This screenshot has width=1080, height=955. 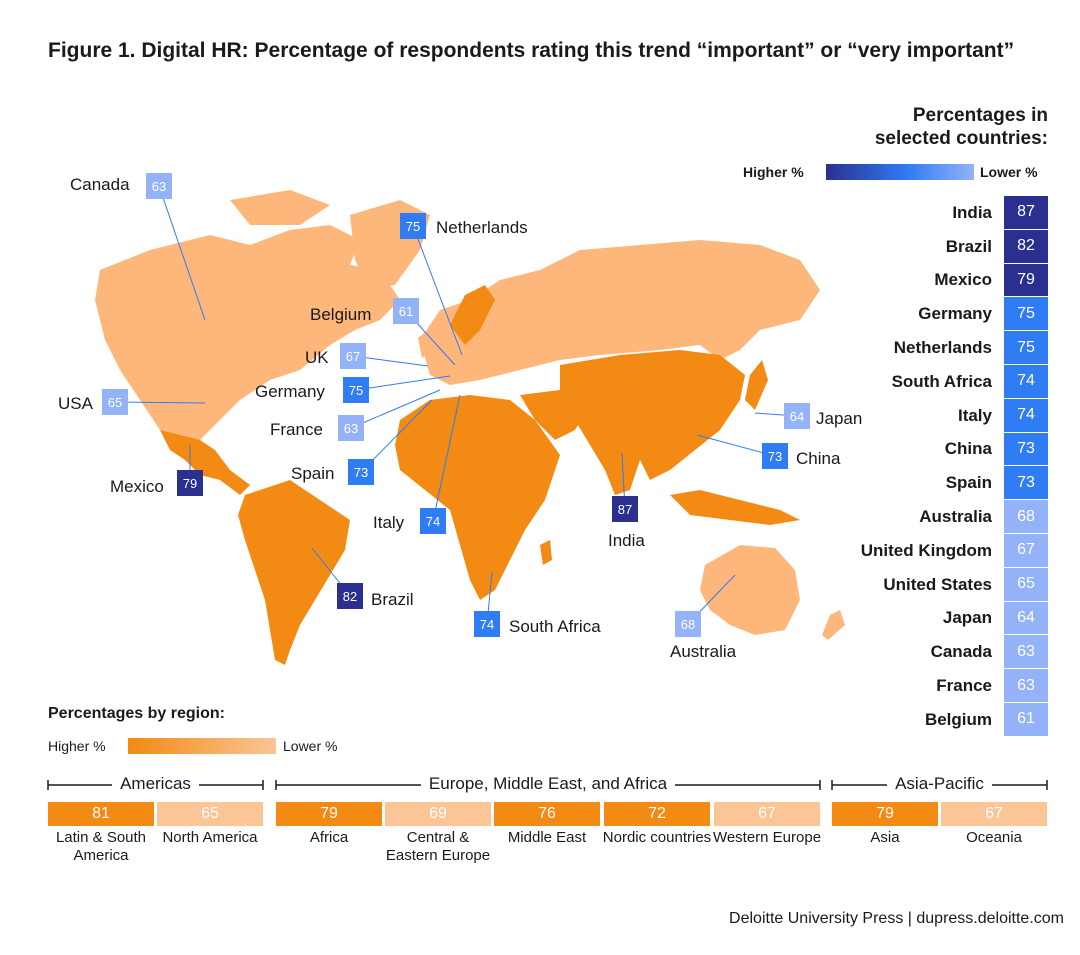 I want to click on region-value-cell: 76, so click(x=547, y=814).